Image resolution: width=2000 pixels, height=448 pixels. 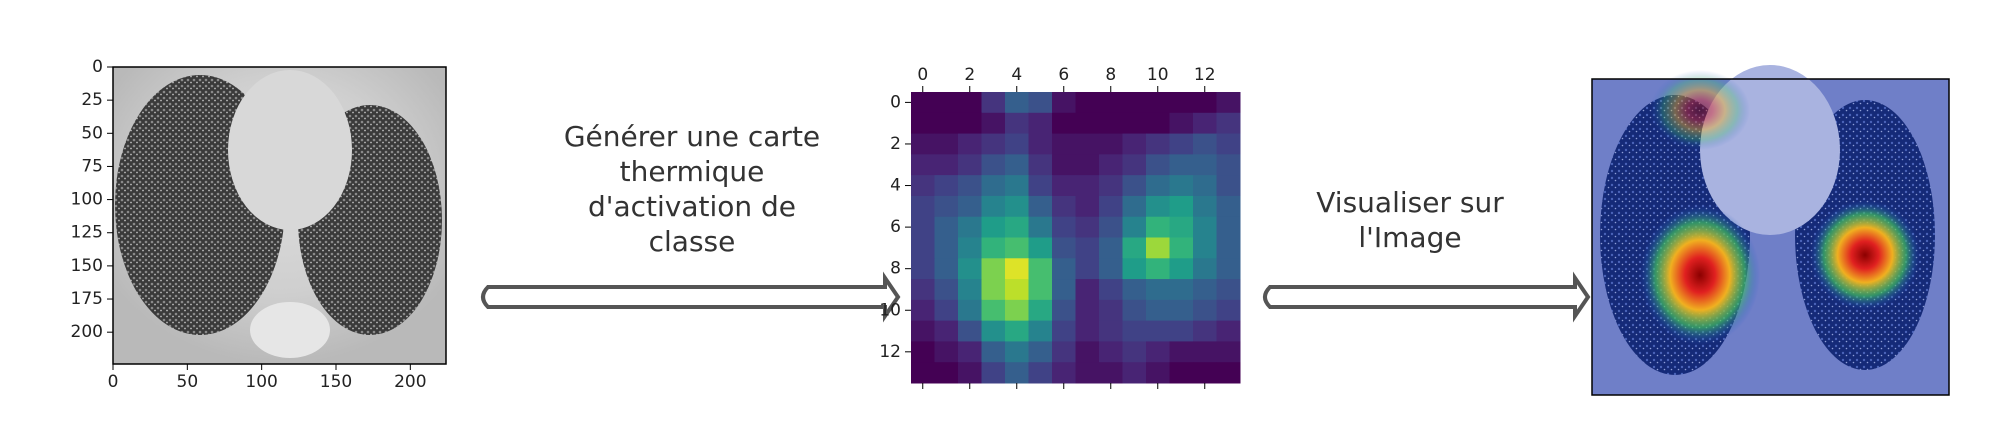 I want to click on y-tick-label: 6, so click(x=895, y=227).